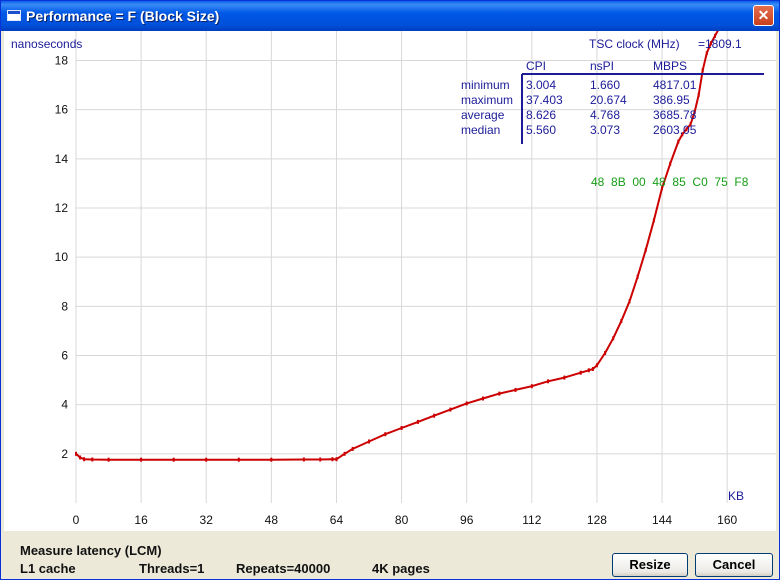 The height and width of the screenshot is (580, 780). Describe the element at coordinates (541, 85) in the screenshot. I see `stats-cell: 3.004` at that location.